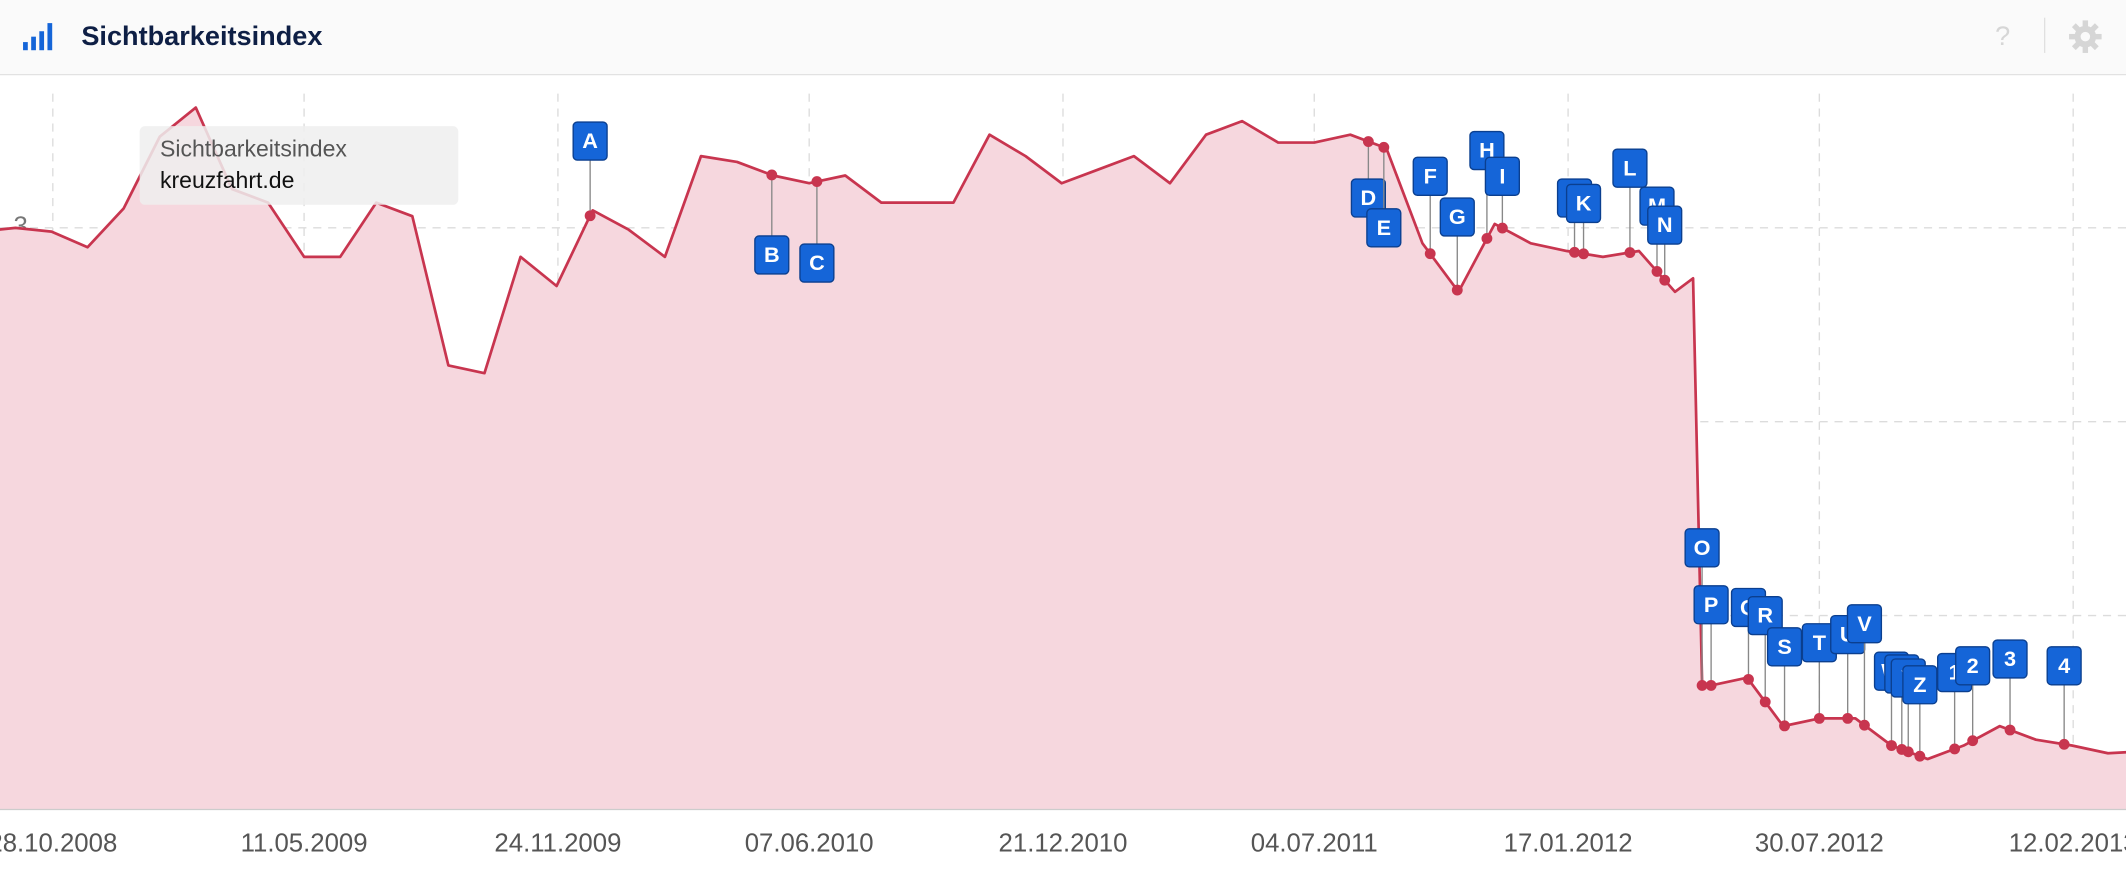 Image resolution: width=2126 pixels, height=876 pixels. Describe the element at coordinates (1368, 177) in the screenshot. I see `event-marker: D` at that location.